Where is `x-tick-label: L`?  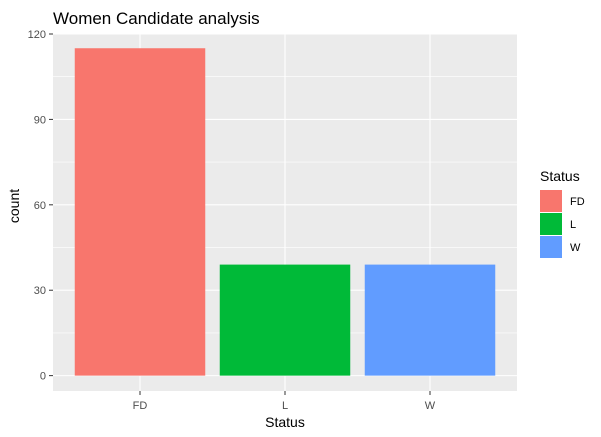 x-tick-label: L is located at coordinates (285, 406).